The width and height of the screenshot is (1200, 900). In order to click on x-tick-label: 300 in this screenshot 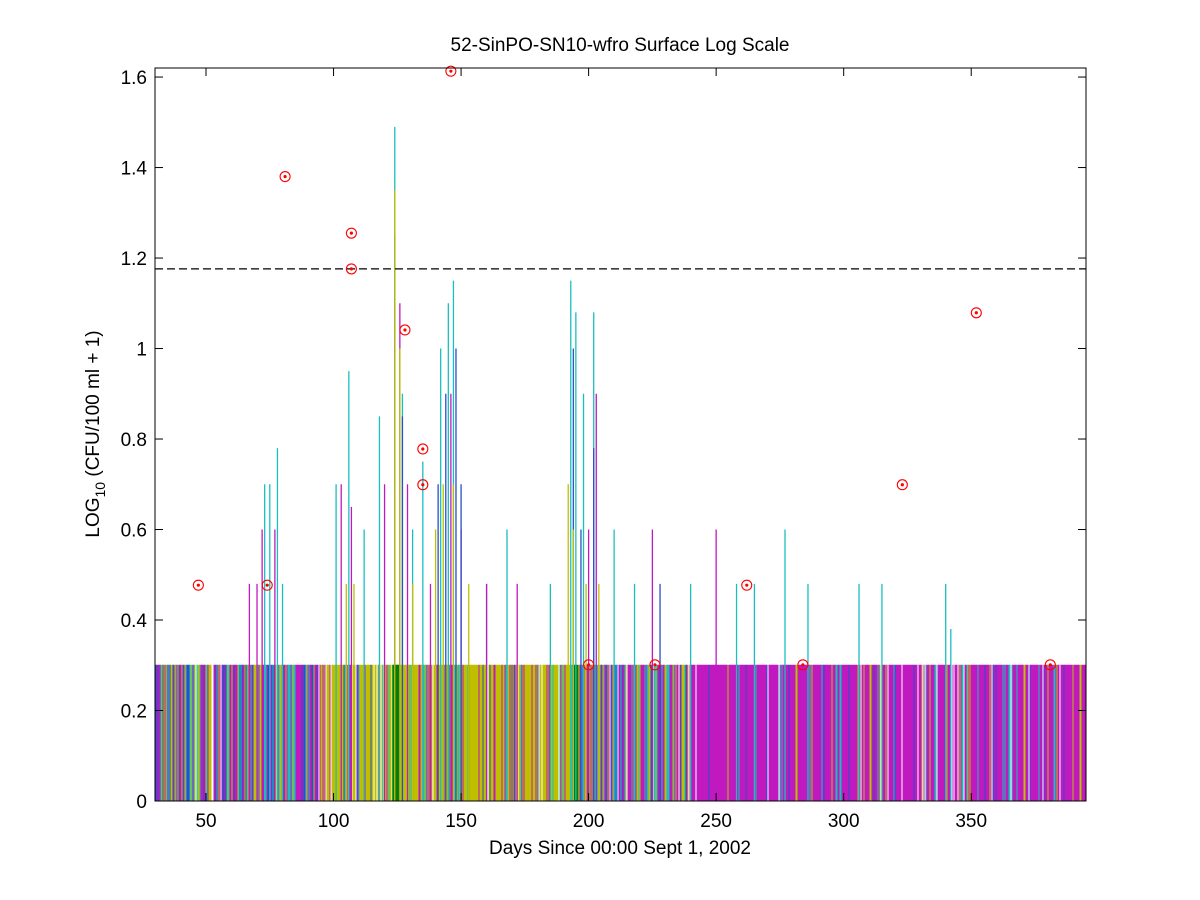, I will do `click(844, 821)`.